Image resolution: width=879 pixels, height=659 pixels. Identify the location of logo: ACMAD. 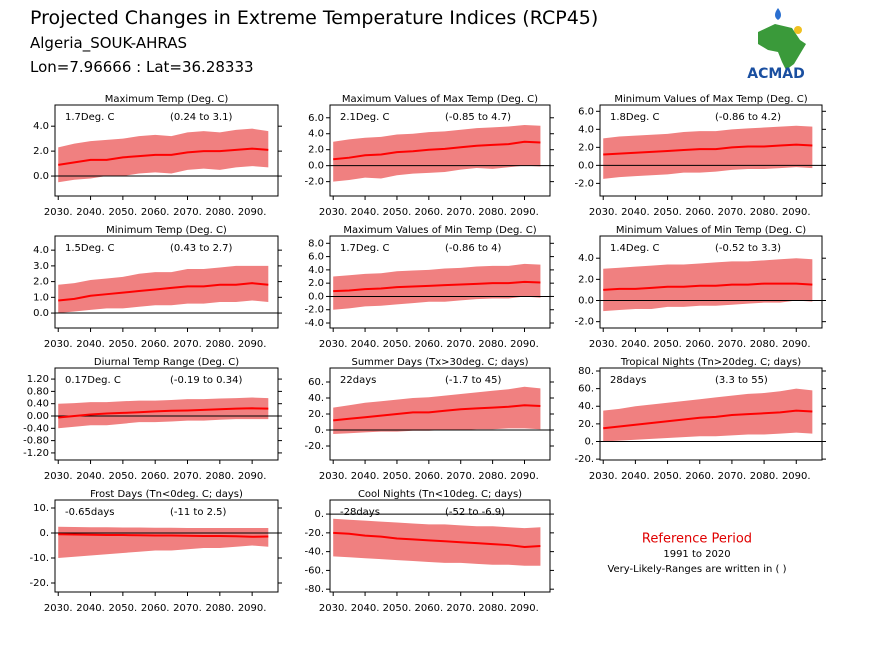
(776, 45).